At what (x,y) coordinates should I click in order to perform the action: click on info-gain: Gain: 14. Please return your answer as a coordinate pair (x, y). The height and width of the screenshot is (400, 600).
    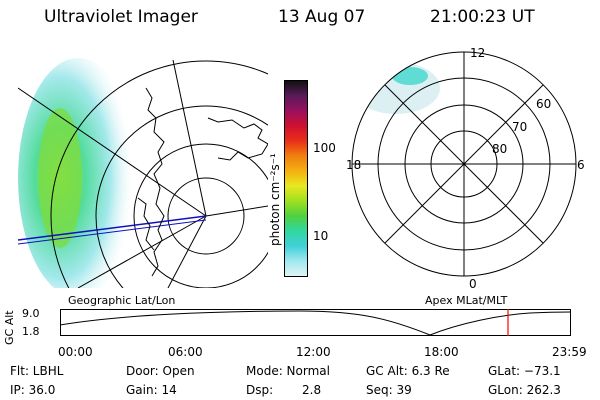
    Looking at the image, I should click on (151, 390).